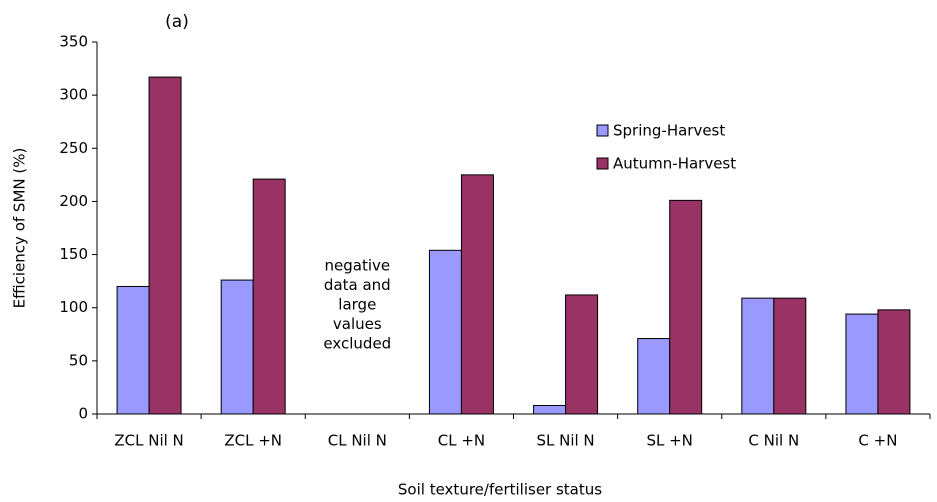 Image resolution: width=937 pixels, height=502 pixels. What do you see at coordinates (357, 344) in the screenshot?
I see `annotation: excluded` at bounding box center [357, 344].